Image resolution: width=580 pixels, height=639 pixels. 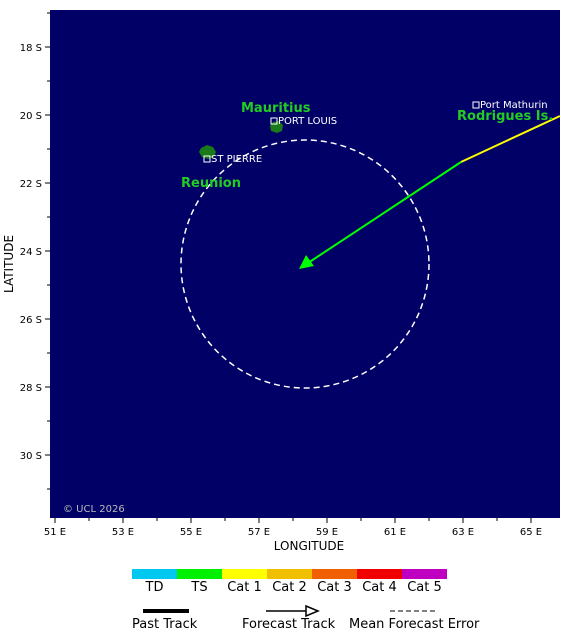 What do you see at coordinates (334, 587) in the screenshot?
I see `legend-label-cat-3: Cat 3` at bounding box center [334, 587].